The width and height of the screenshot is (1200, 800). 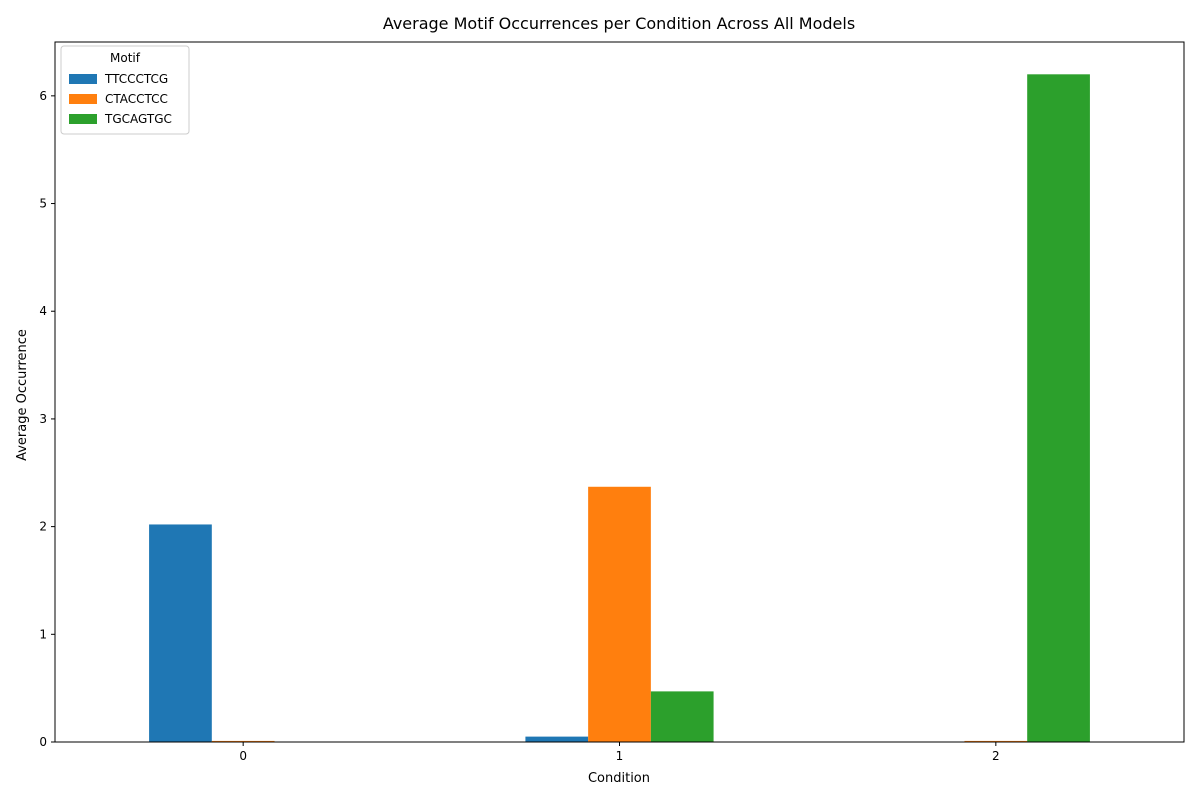 I want to click on legend-label-ctacctcc: CTACCTCC, so click(x=136, y=99).